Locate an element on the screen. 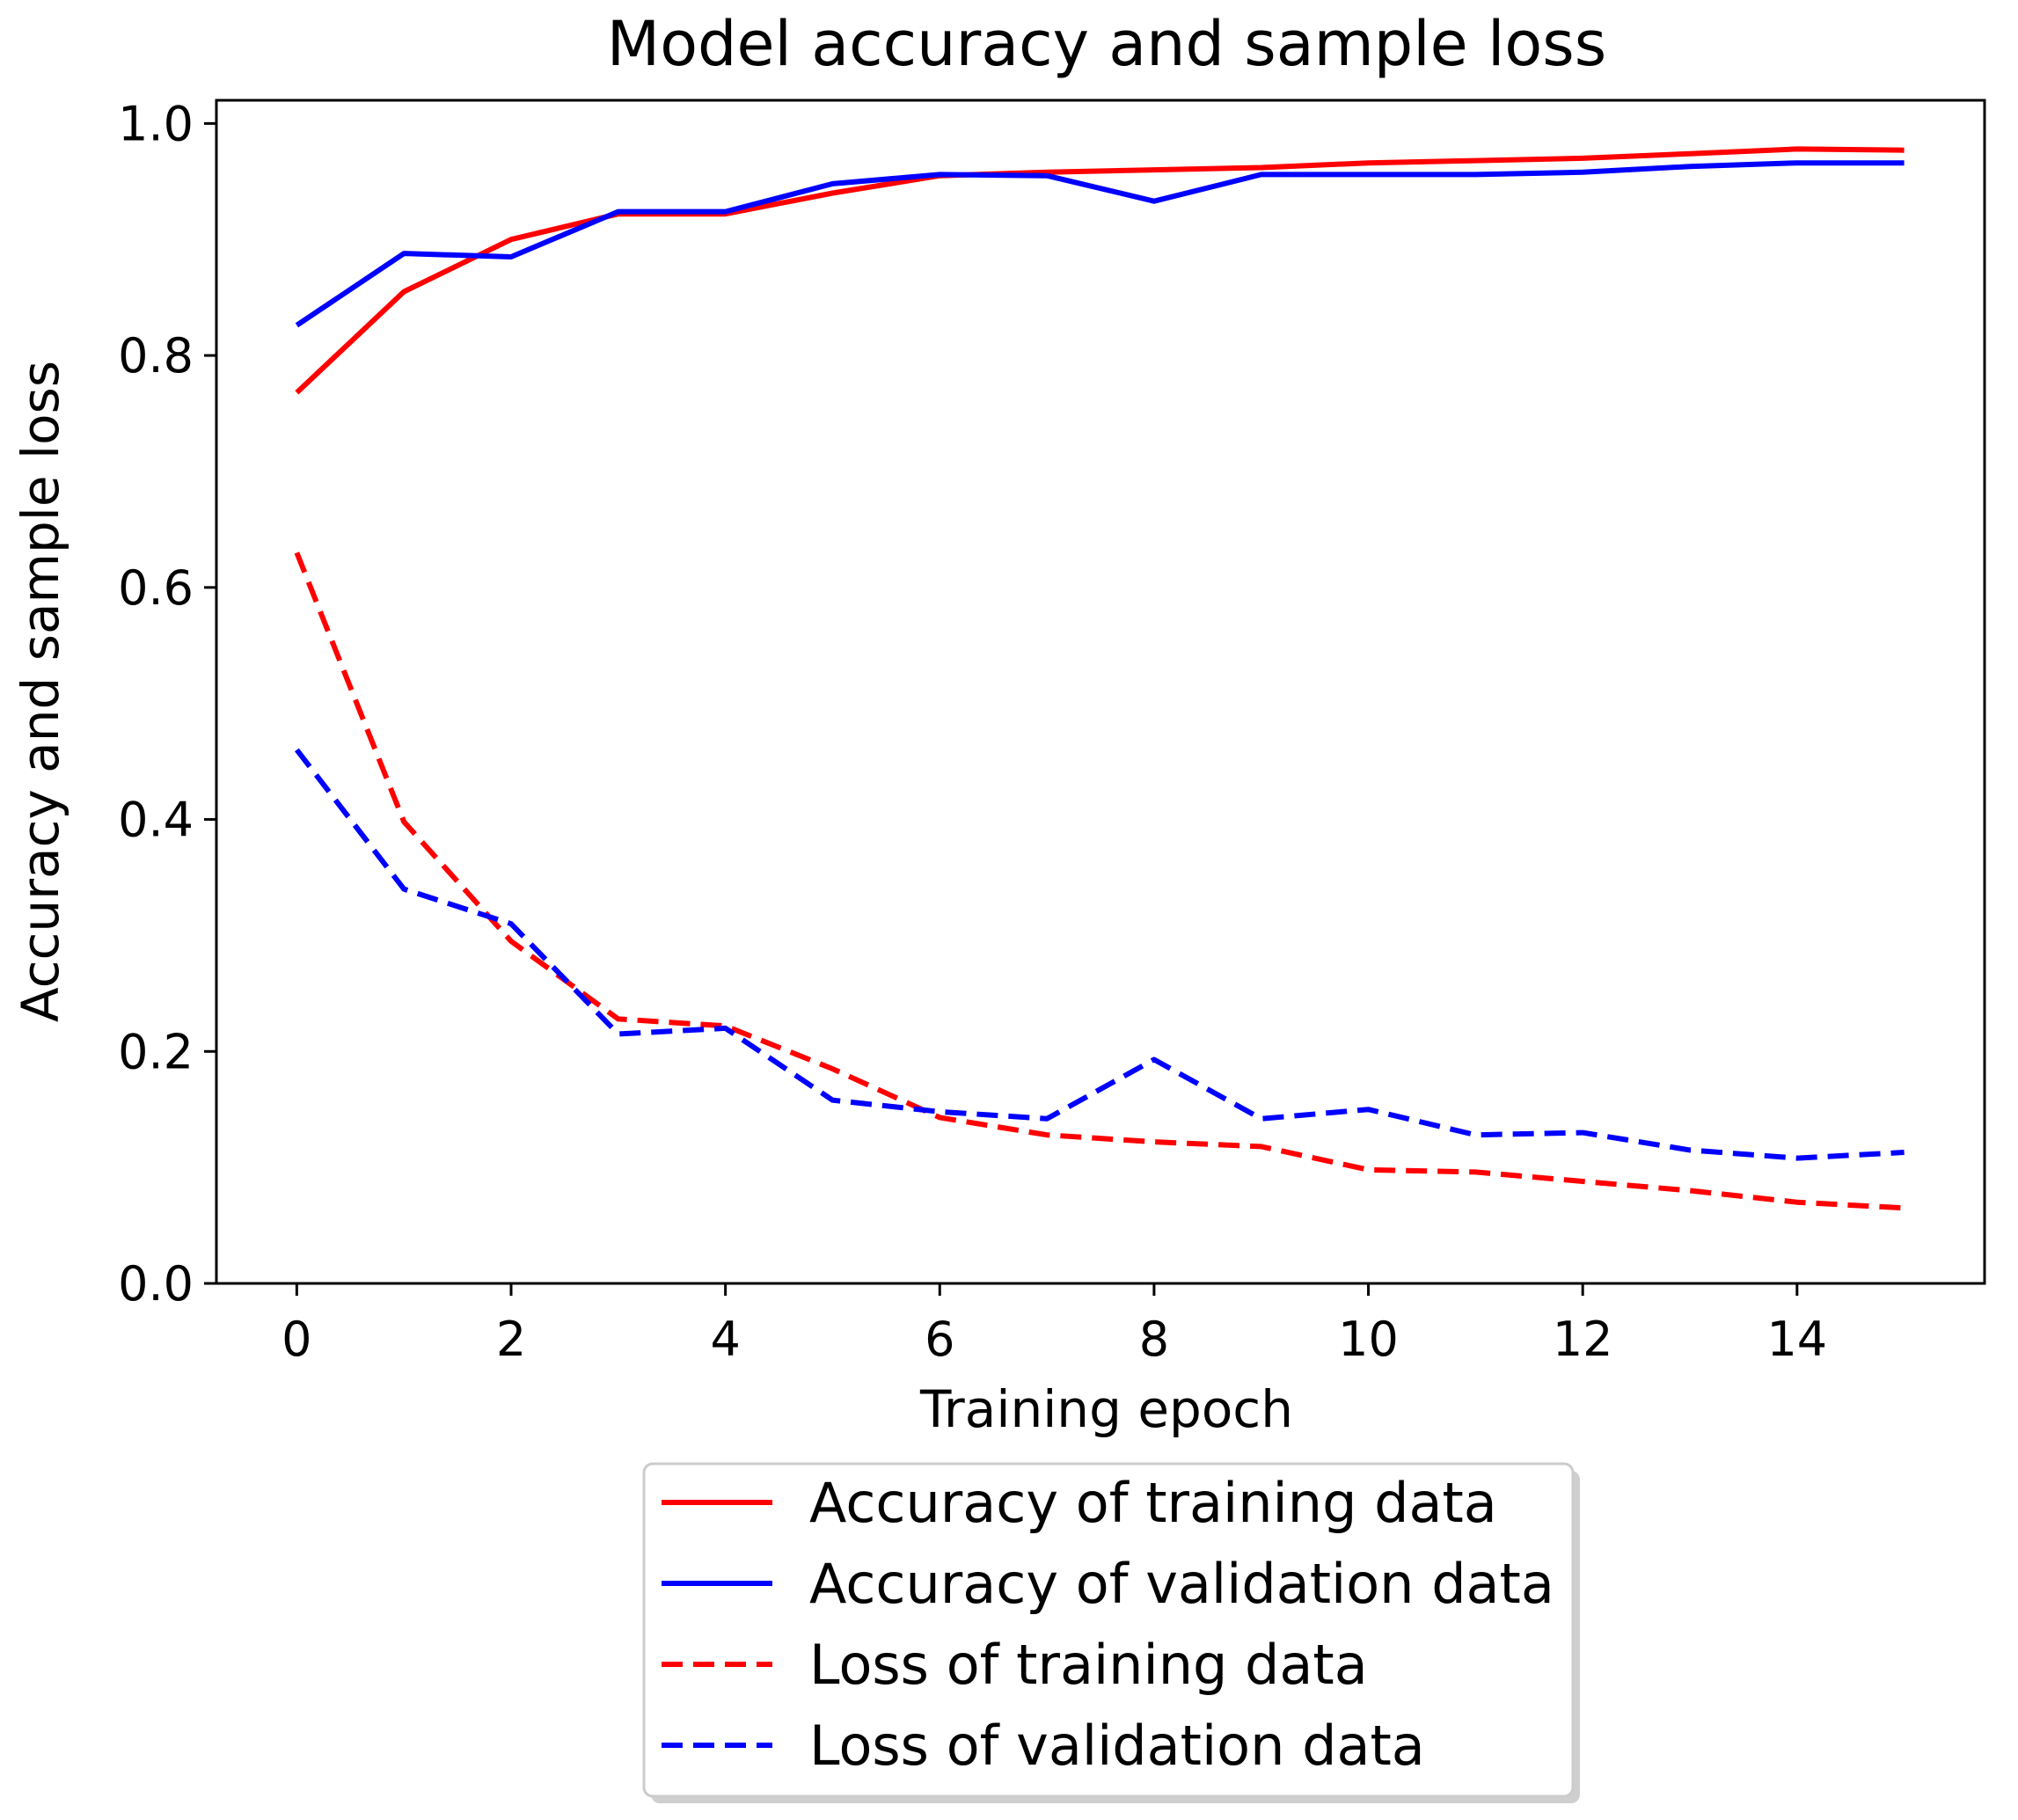 The height and width of the screenshot is (1820, 2018). x-tick-label: 4 is located at coordinates (725, 1339).